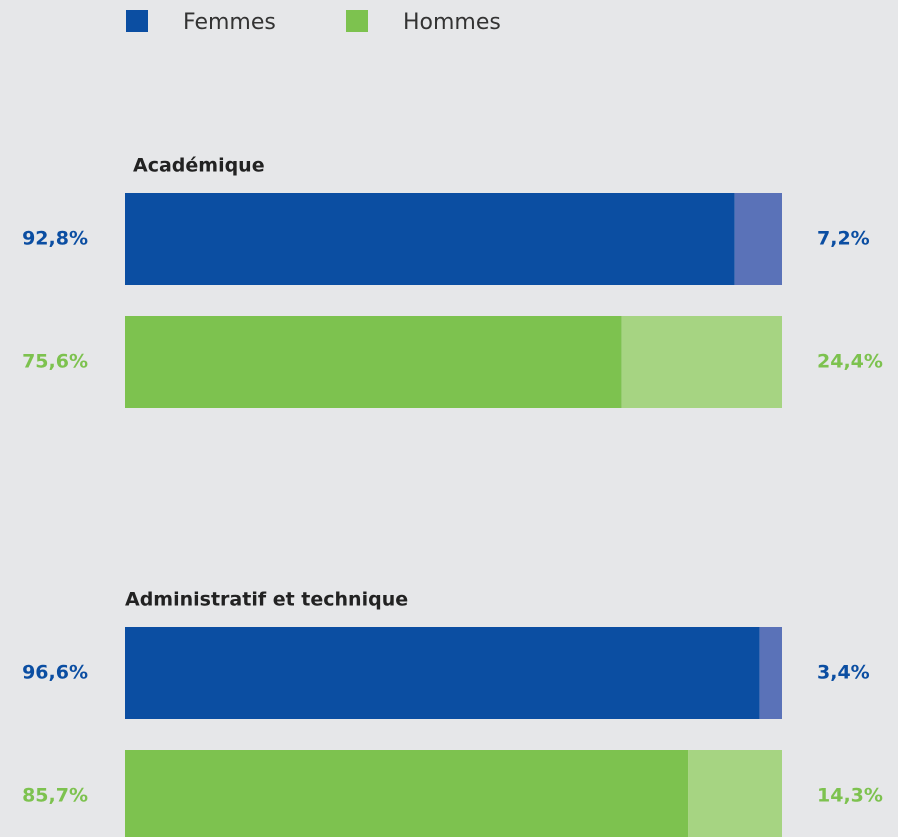  What do you see at coordinates (199, 166) in the screenshot?
I see `group-title: Académique` at bounding box center [199, 166].